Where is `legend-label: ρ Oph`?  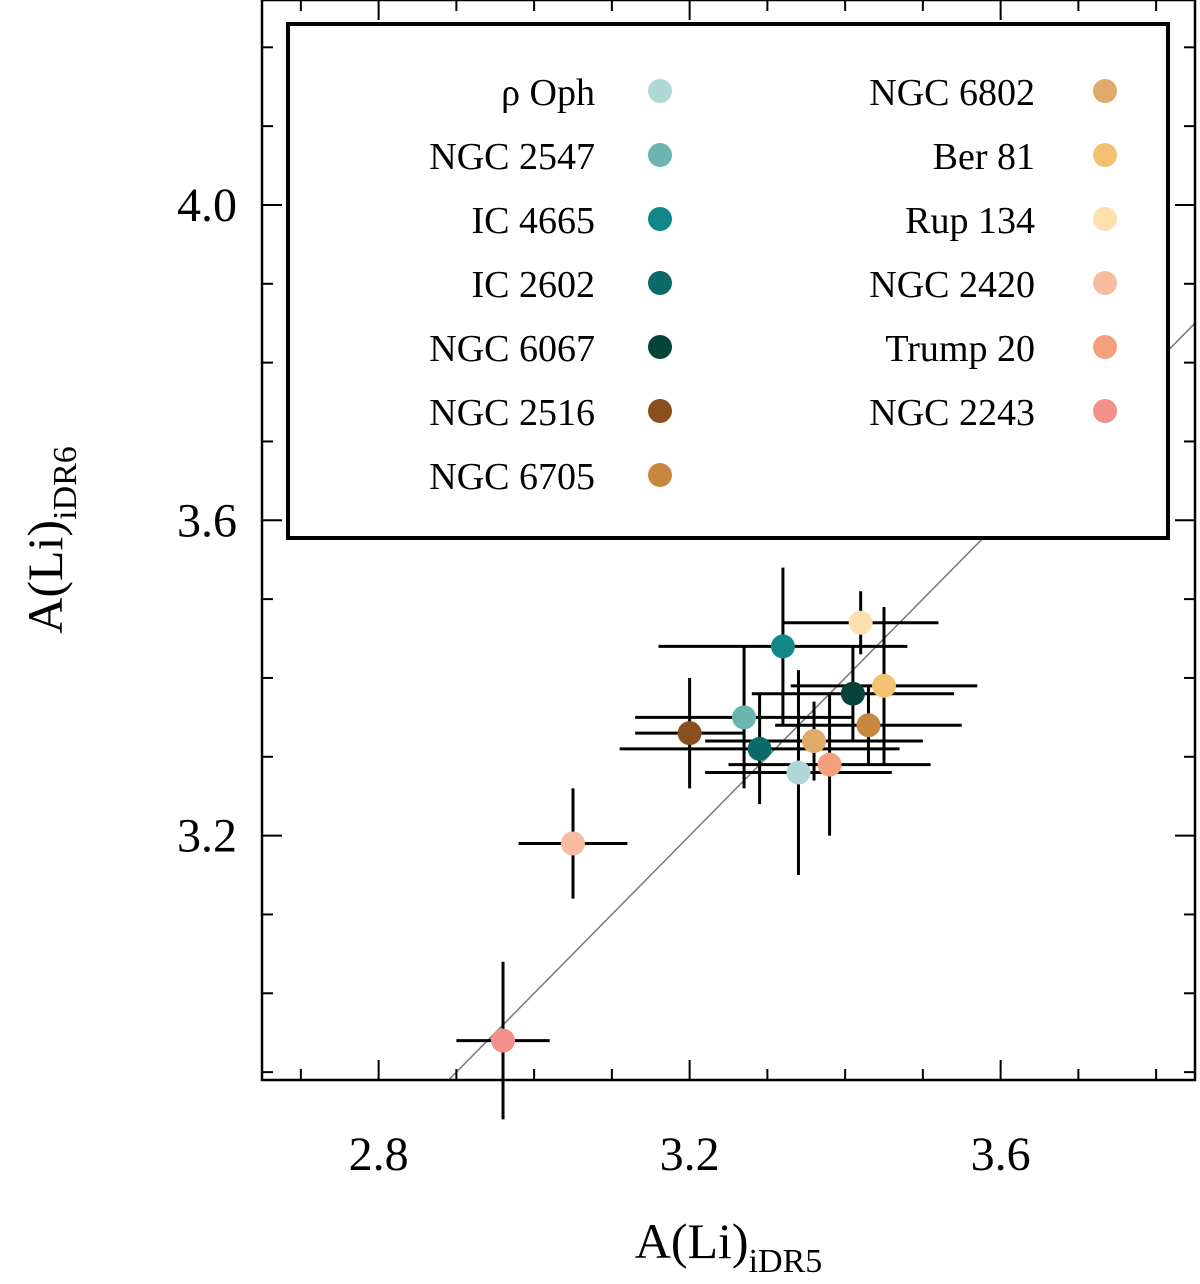
legend-label: ρ Oph is located at coordinates (548, 93).